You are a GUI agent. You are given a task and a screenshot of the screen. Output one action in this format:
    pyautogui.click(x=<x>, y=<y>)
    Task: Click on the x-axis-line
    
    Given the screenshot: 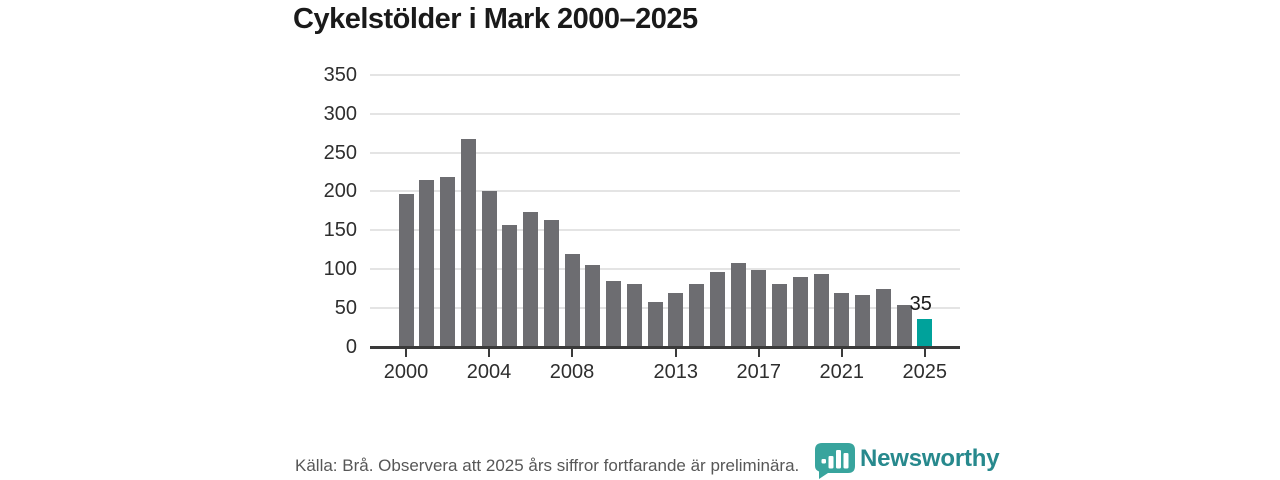 What is the action you would take?
    pyautogui.click(x=665, y=347)
    